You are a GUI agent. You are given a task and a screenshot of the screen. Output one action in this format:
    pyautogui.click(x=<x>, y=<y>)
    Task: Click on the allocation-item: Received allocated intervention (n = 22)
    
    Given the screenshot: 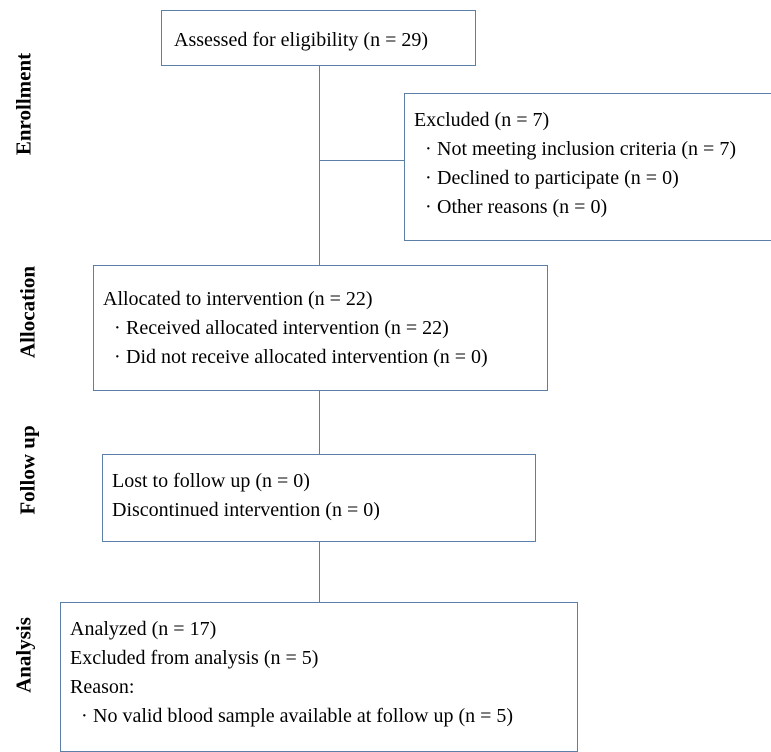 What is the action you would take?
    pyautogui.click(x=325, y=328)
    